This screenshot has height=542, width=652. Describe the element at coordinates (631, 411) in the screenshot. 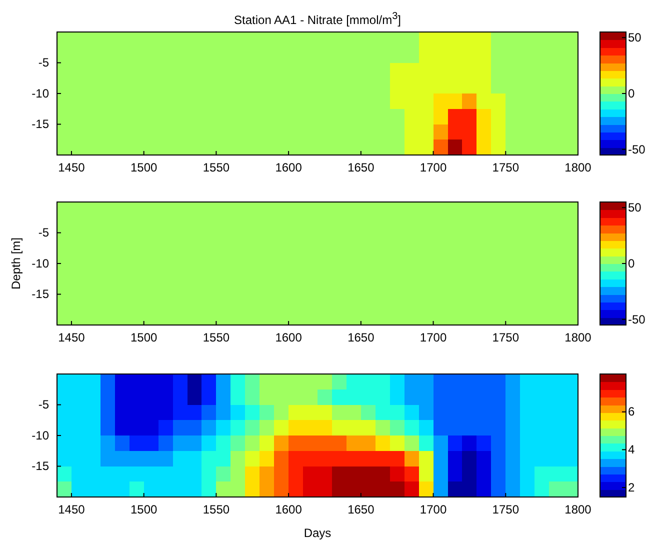

I see `color-bar-label: 6` at that location.